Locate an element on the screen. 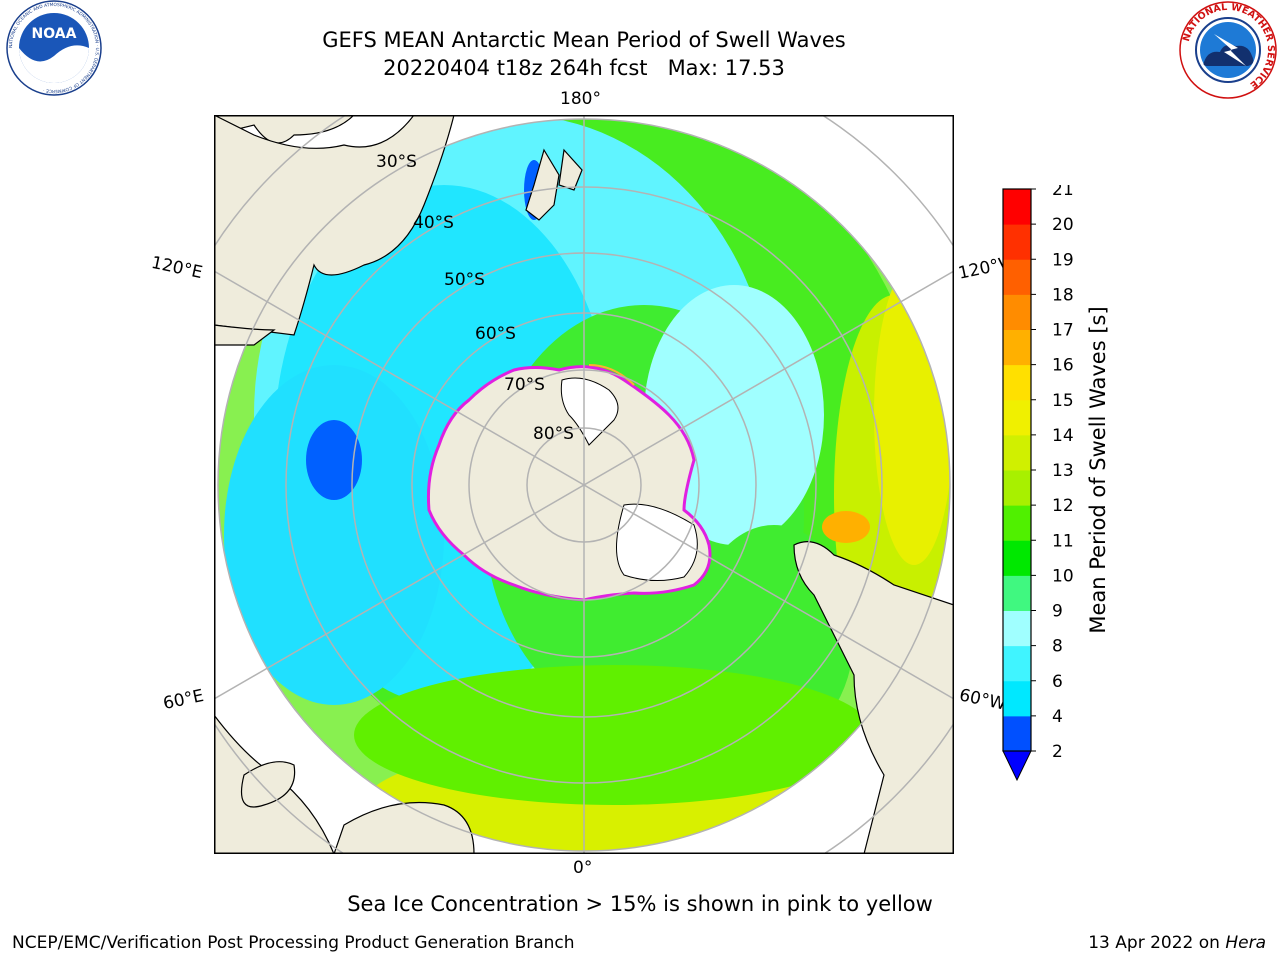  colorbar-tick-label: 15 is located at coordinates (1063, 401).